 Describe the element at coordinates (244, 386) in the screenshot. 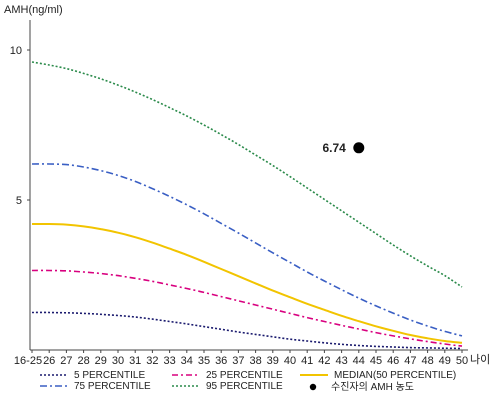

I see `legend-label-4: 95 PERCENTILE` at that location.